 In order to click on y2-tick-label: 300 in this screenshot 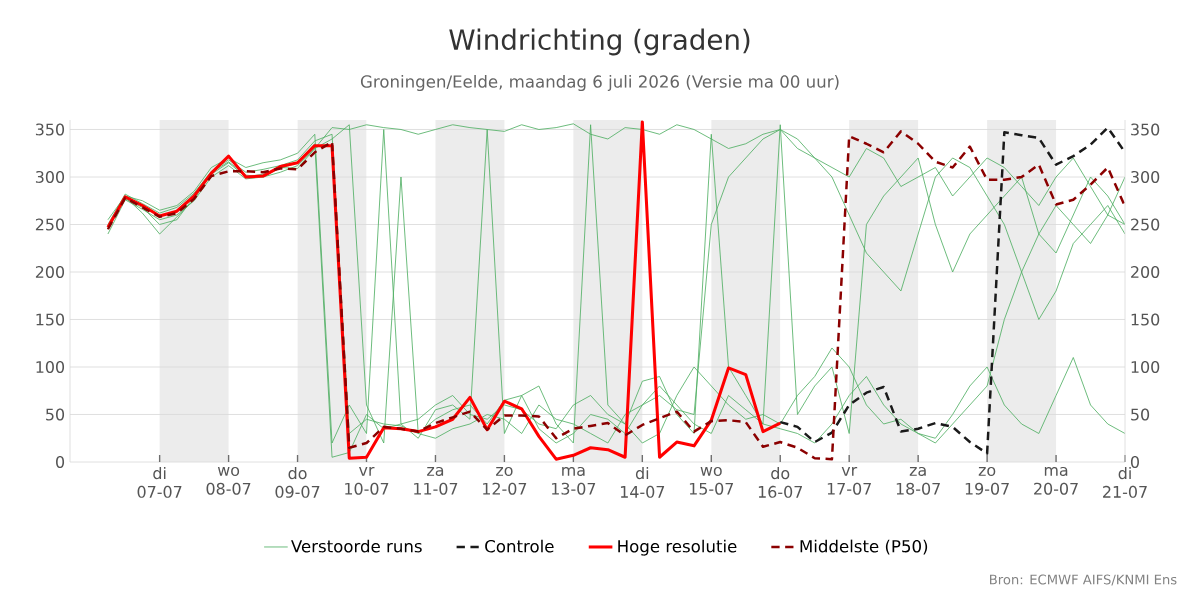, I will do `click(1145, 177)`.